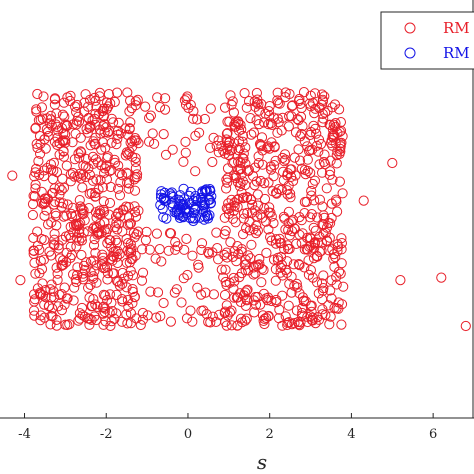 The width and height of the screenshot is (474, 474). I want to click on x-tick-label: -2, so click(106, 434).